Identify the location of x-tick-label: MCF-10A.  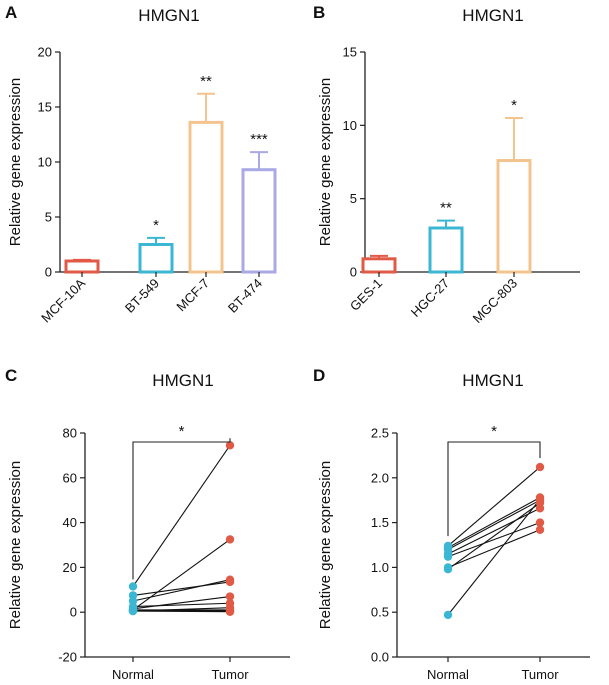
(63, 300).